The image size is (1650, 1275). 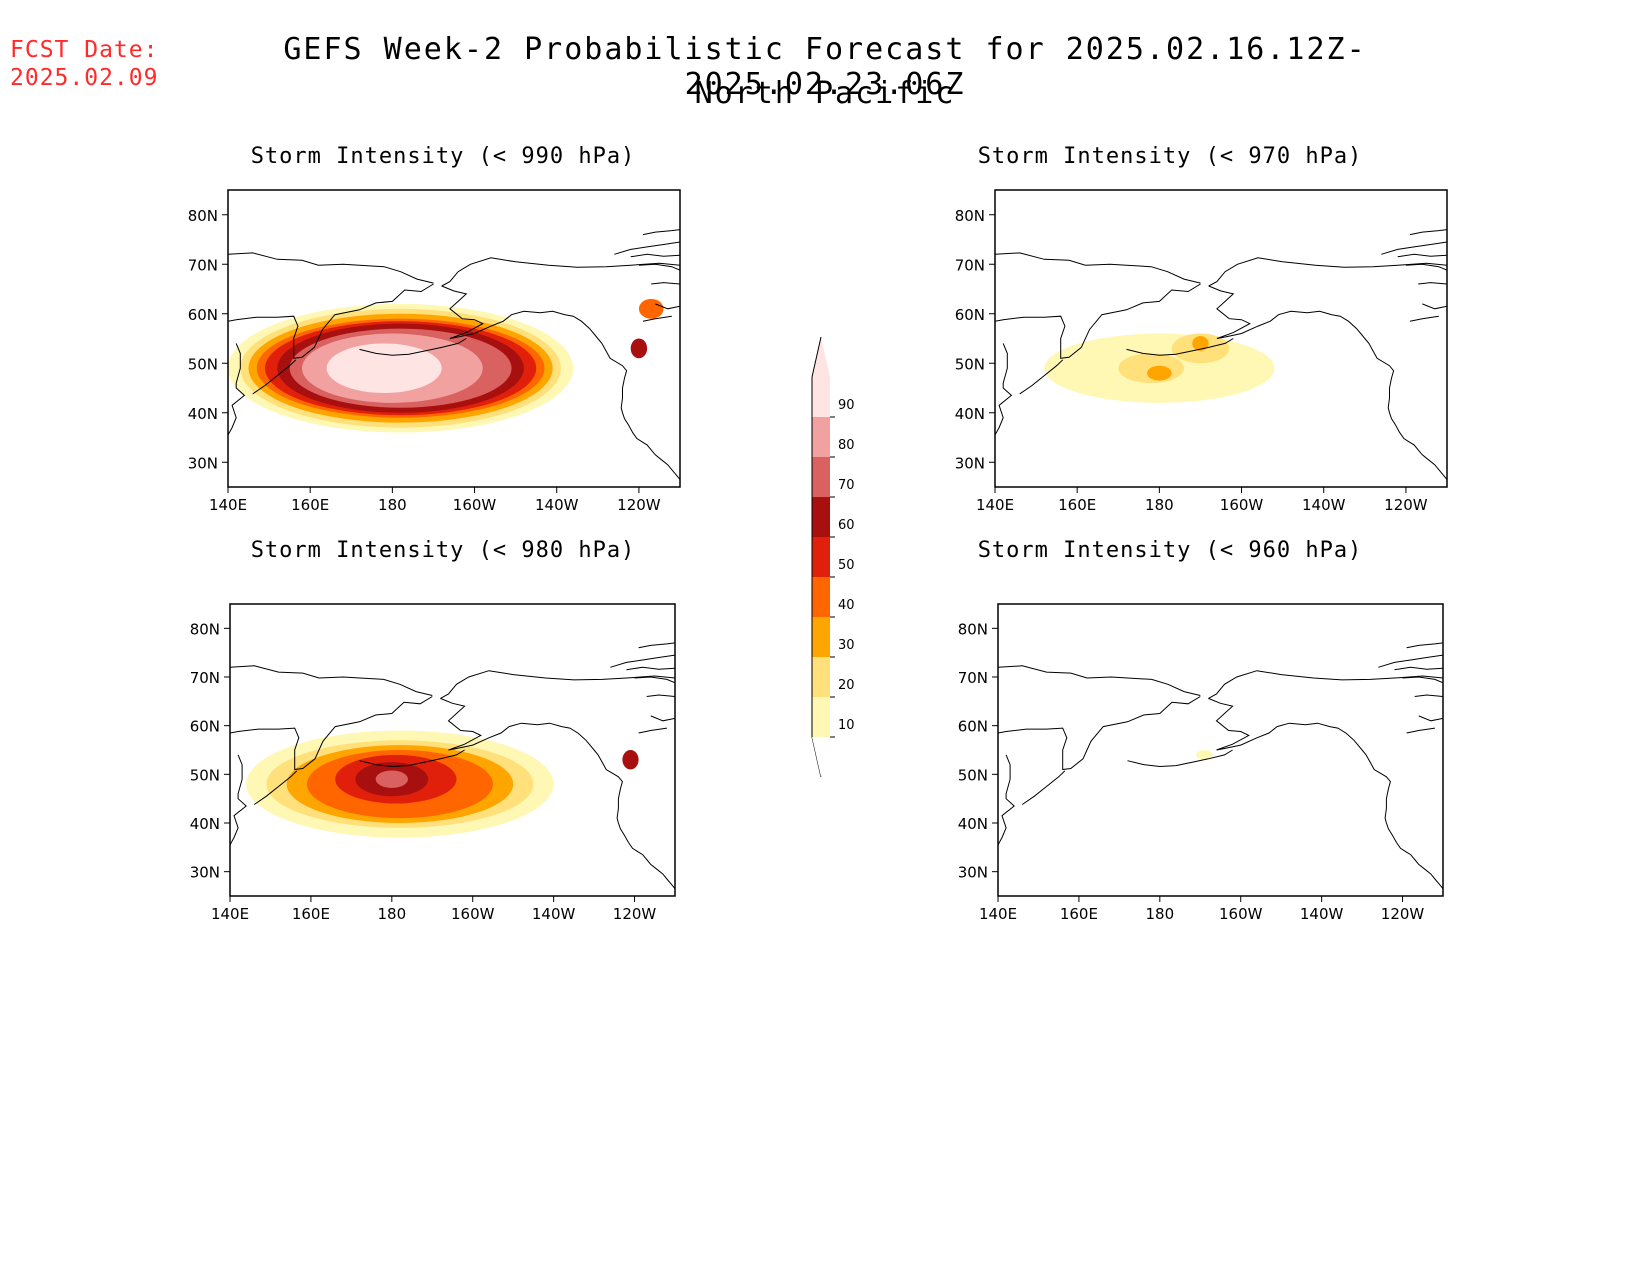 I want to click on panel-title-970: Storm Intensity (< 970 hPa), so click(x=1170, y=156).